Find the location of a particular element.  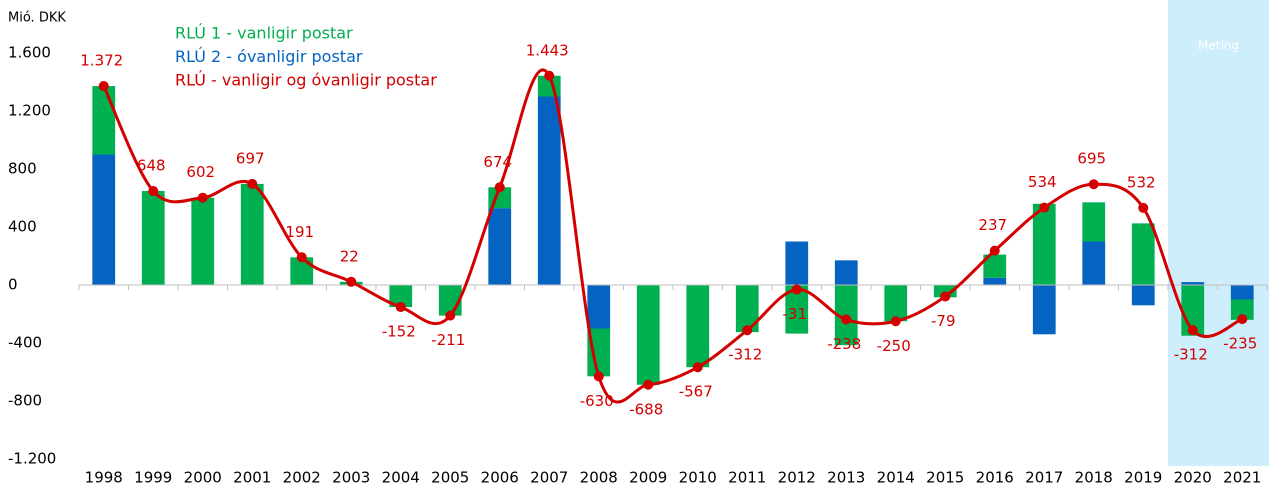

x-tick-label: 2010 is located at coordinates (698, 478).